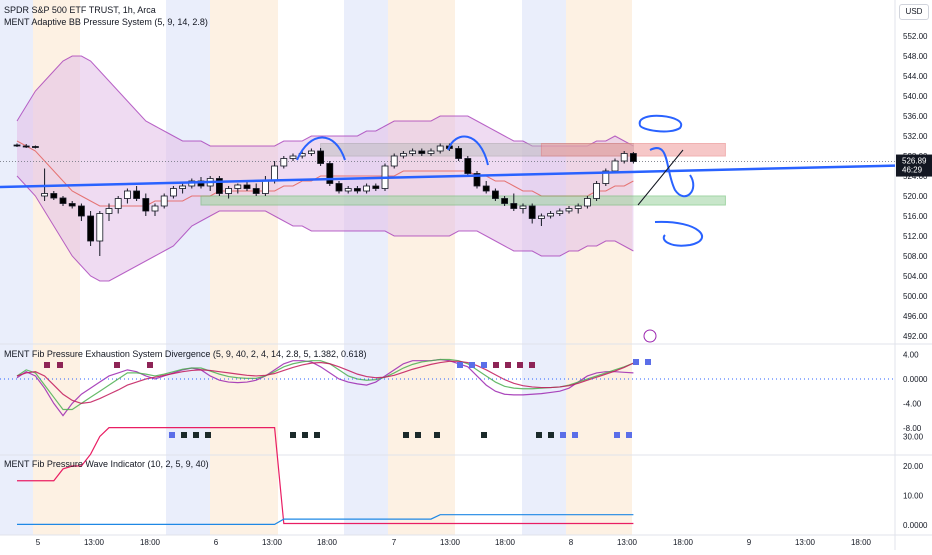 The image size is (932, 555). What do you see at coordinates (915, 236) in the screenshot?
I see `price-tick-label: 512.00` at bounding box center [915, 236].